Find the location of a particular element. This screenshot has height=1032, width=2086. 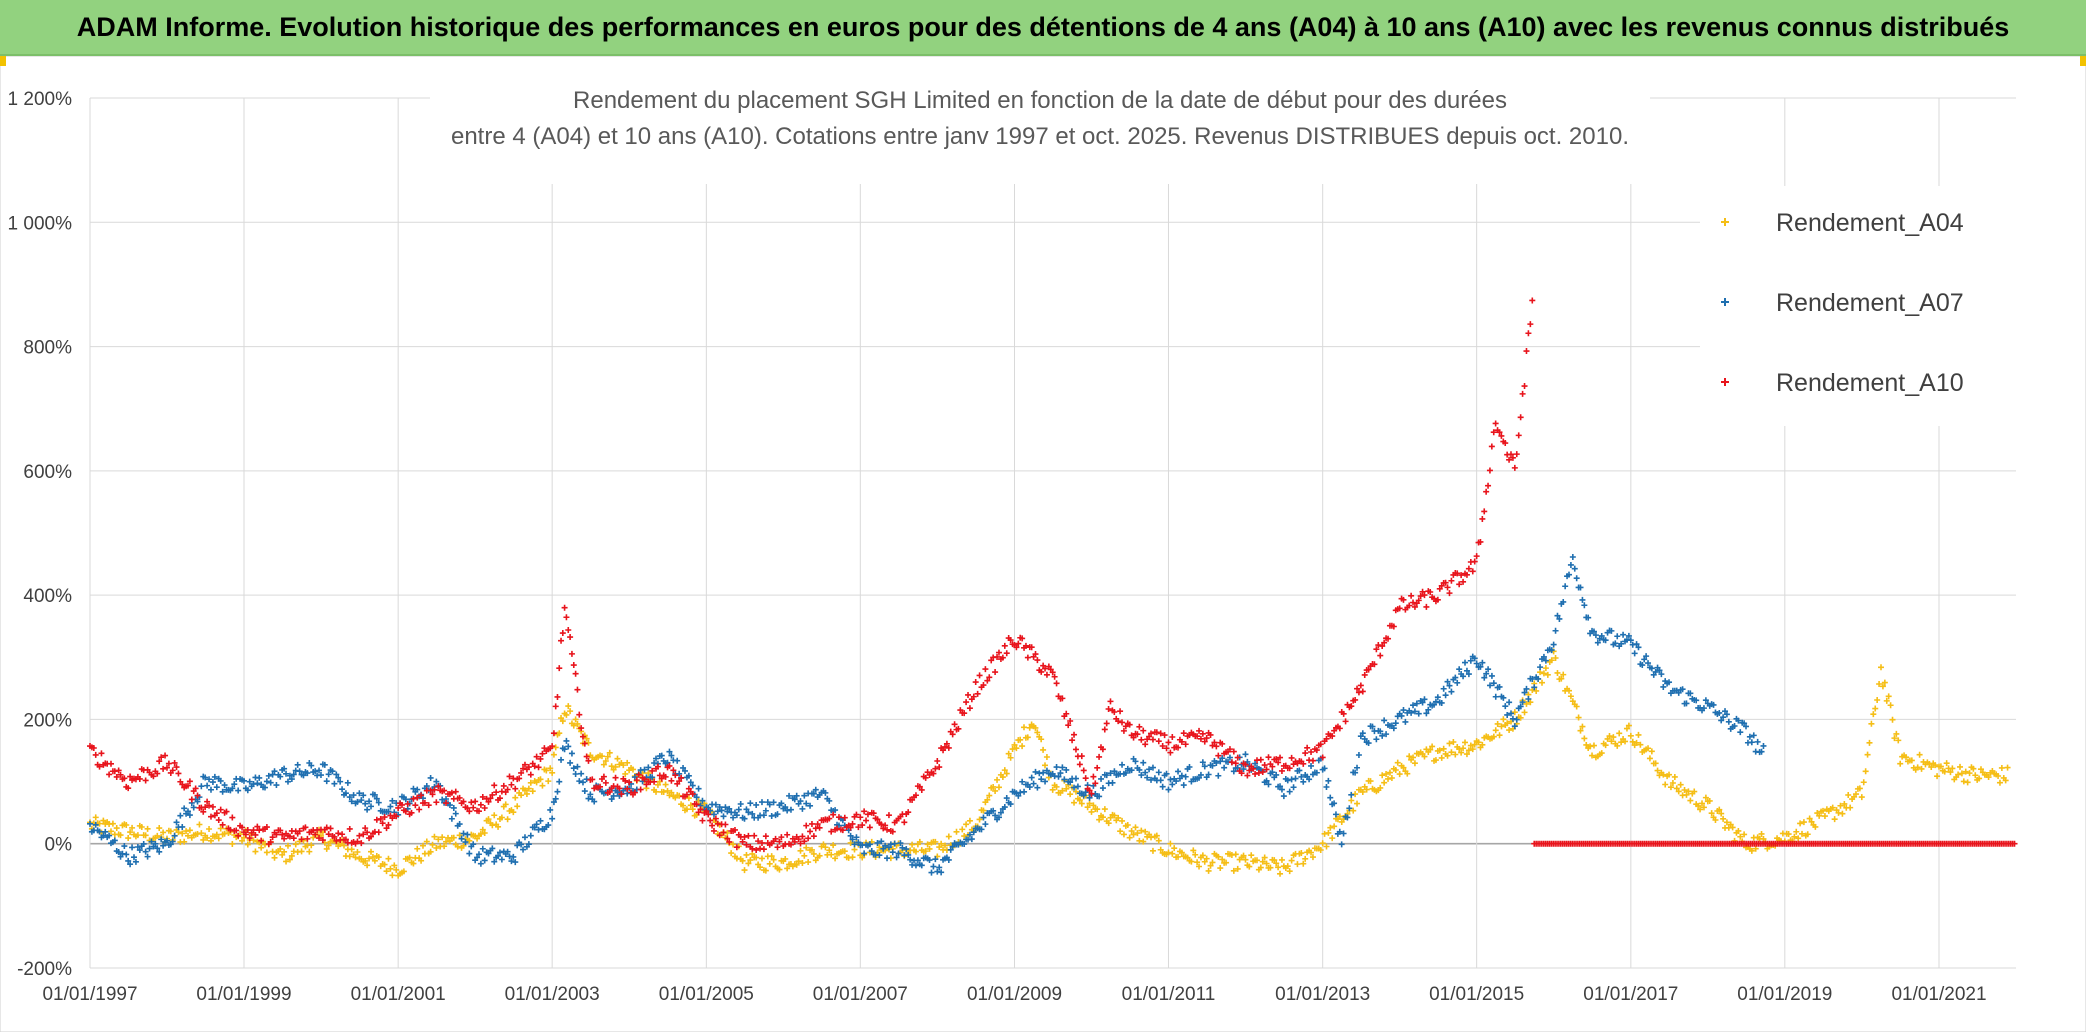

x-tick-label: 01/01/2017 is located at coordinates (1630, 994).